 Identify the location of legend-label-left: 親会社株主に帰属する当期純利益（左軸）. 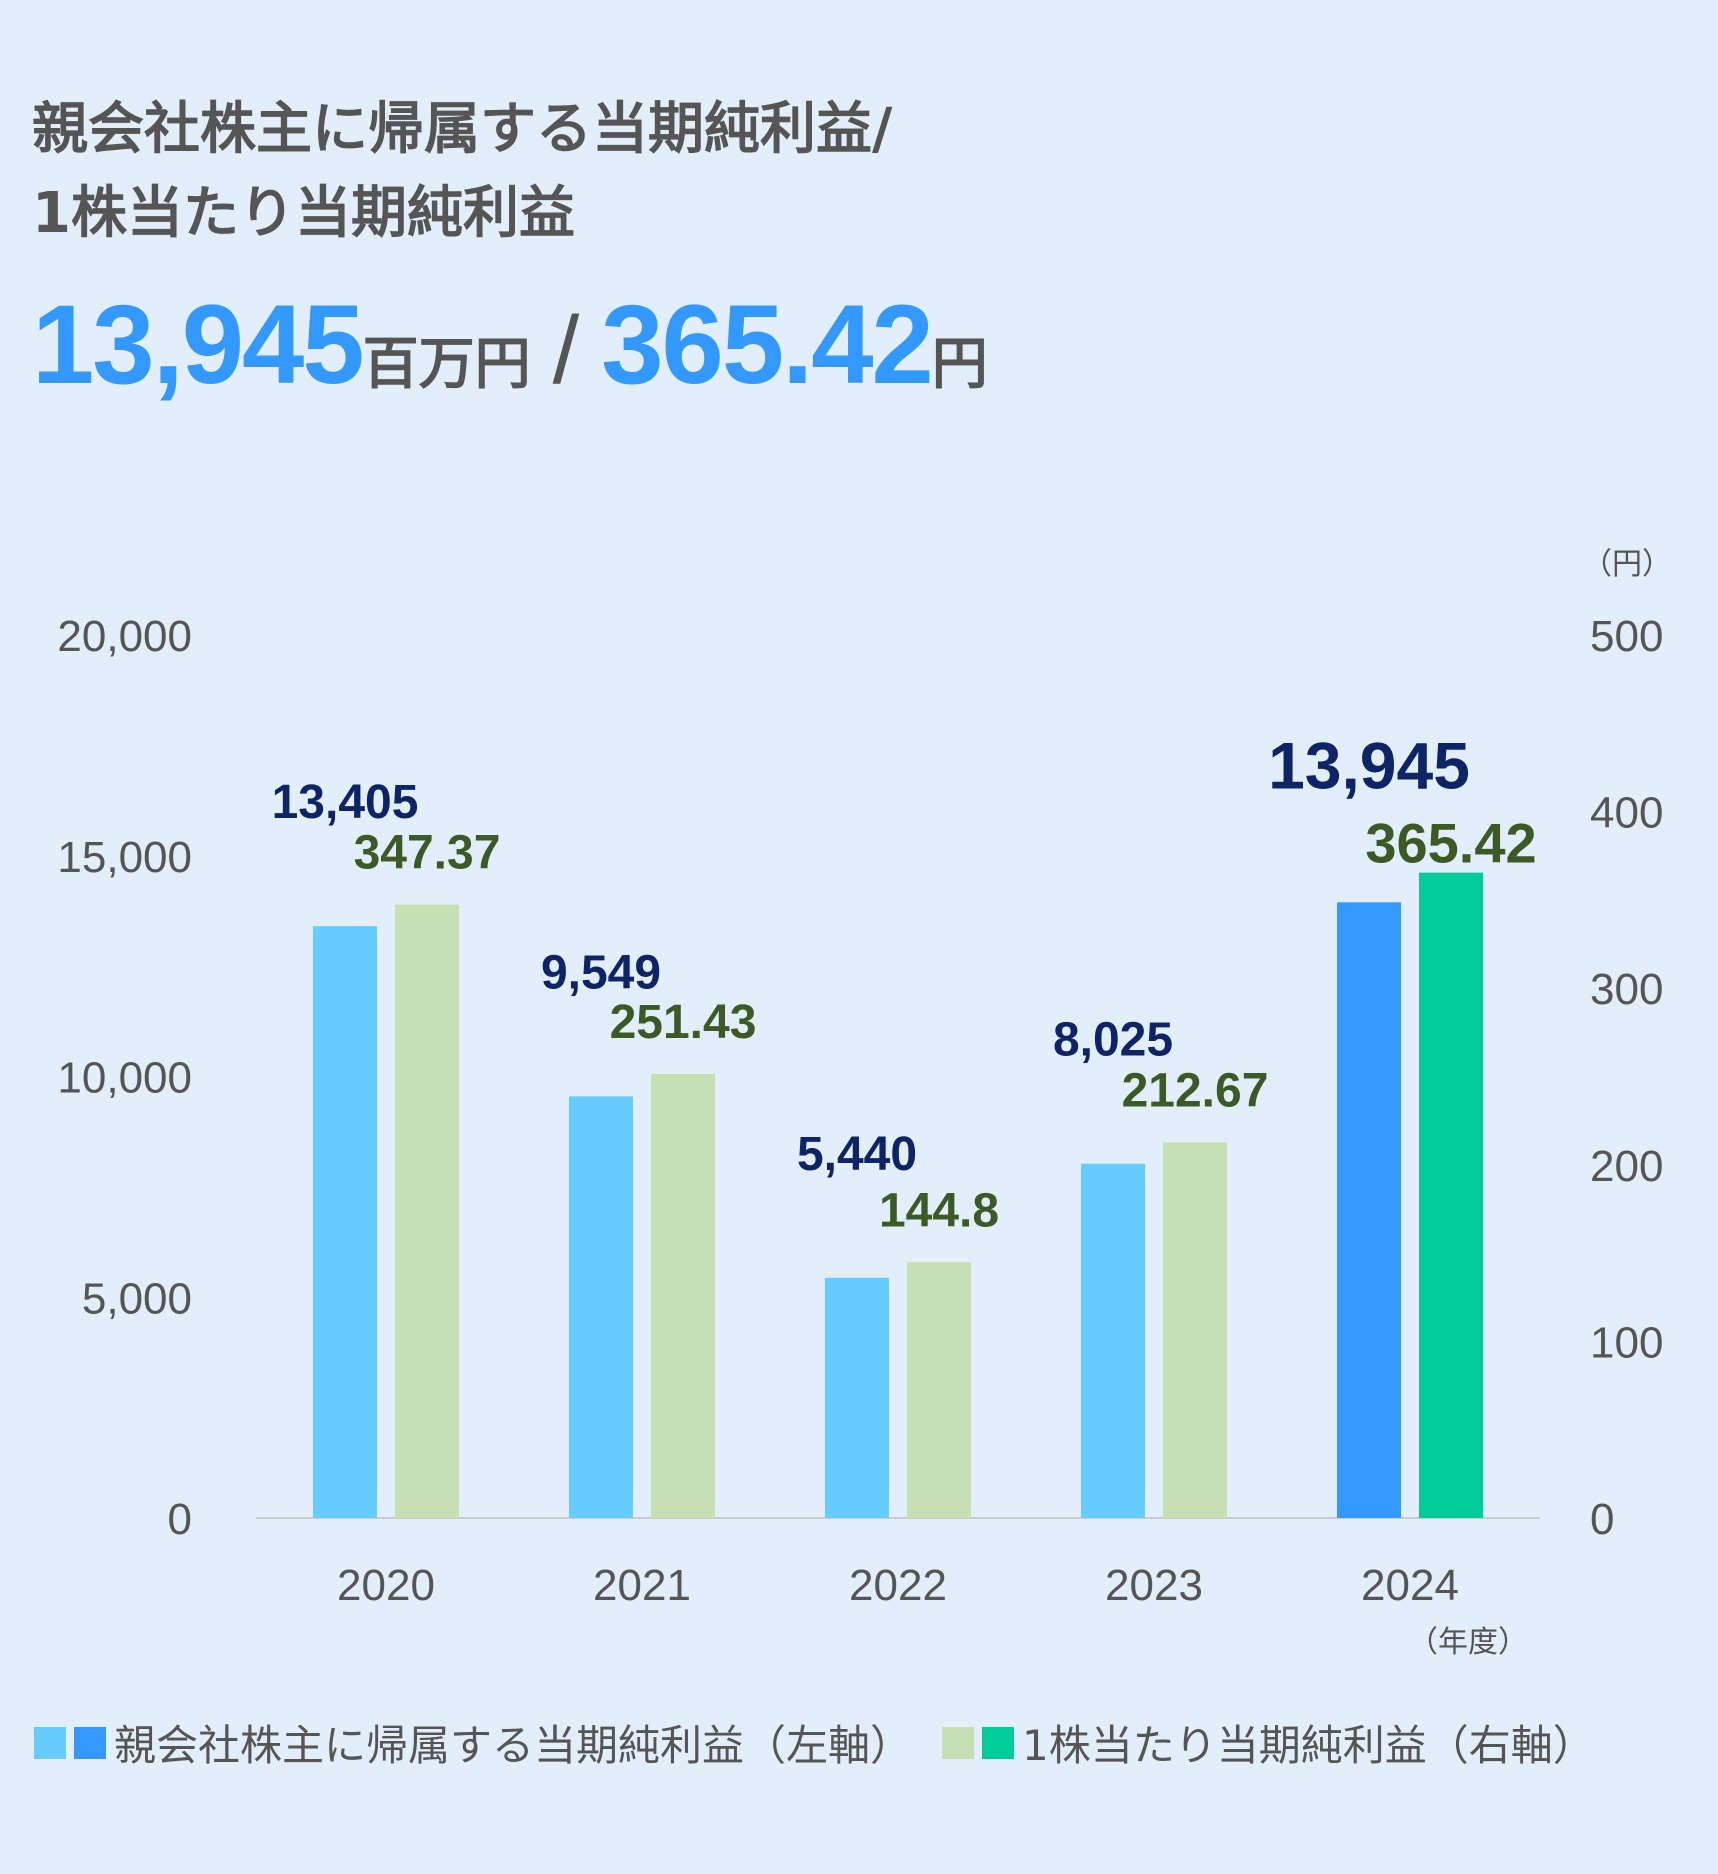
(513, 1745).